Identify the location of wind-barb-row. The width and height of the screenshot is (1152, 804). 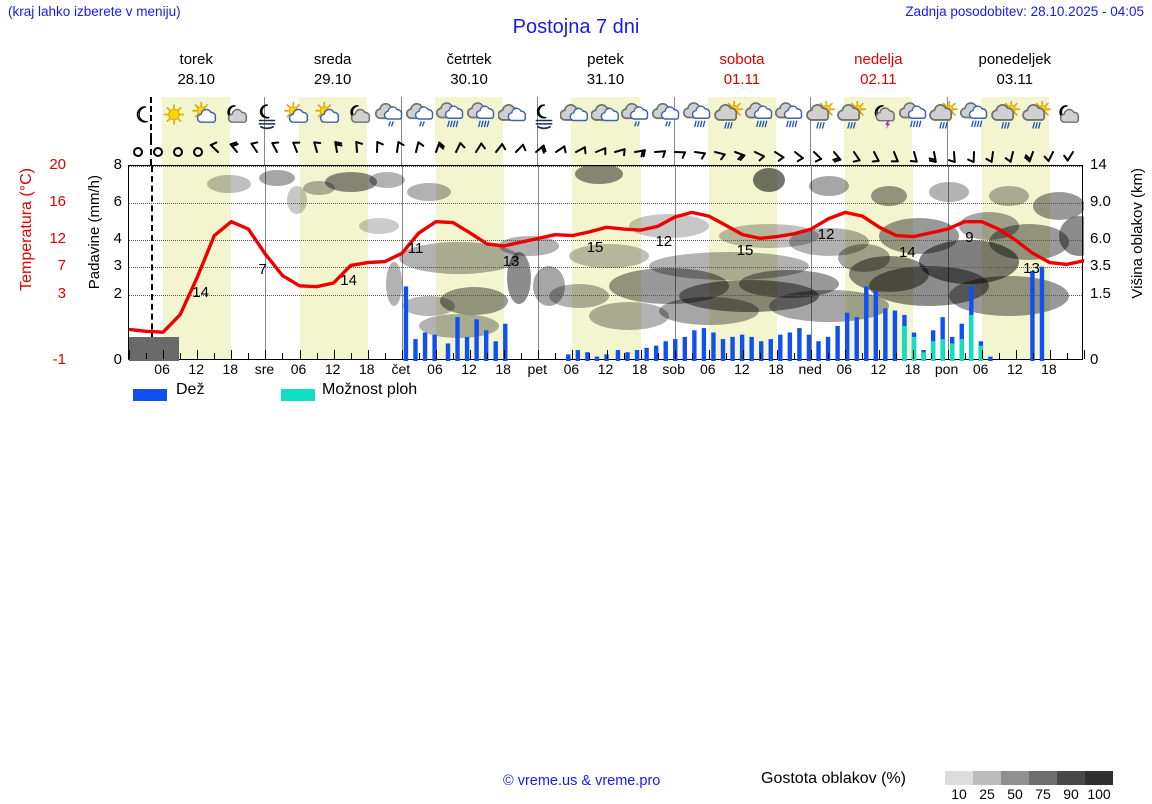
(605, 152).